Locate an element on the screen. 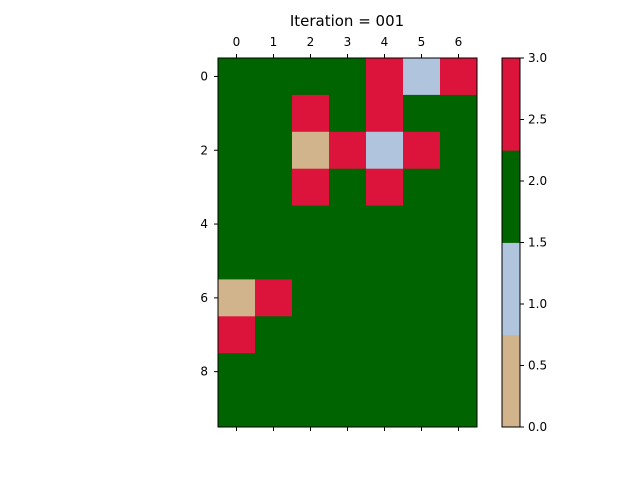  heatmap-cell-r4-c6 is located at coordinates (459, 224).